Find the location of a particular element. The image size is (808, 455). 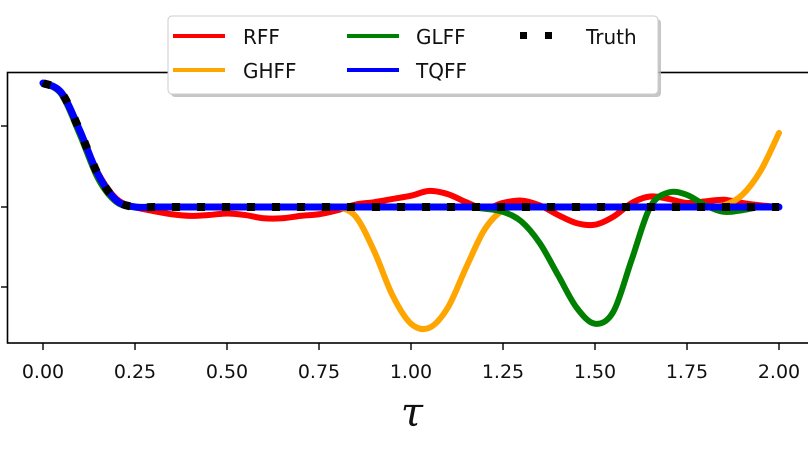

x-tick-label: 0.00 is located at coordinates (43, 372).